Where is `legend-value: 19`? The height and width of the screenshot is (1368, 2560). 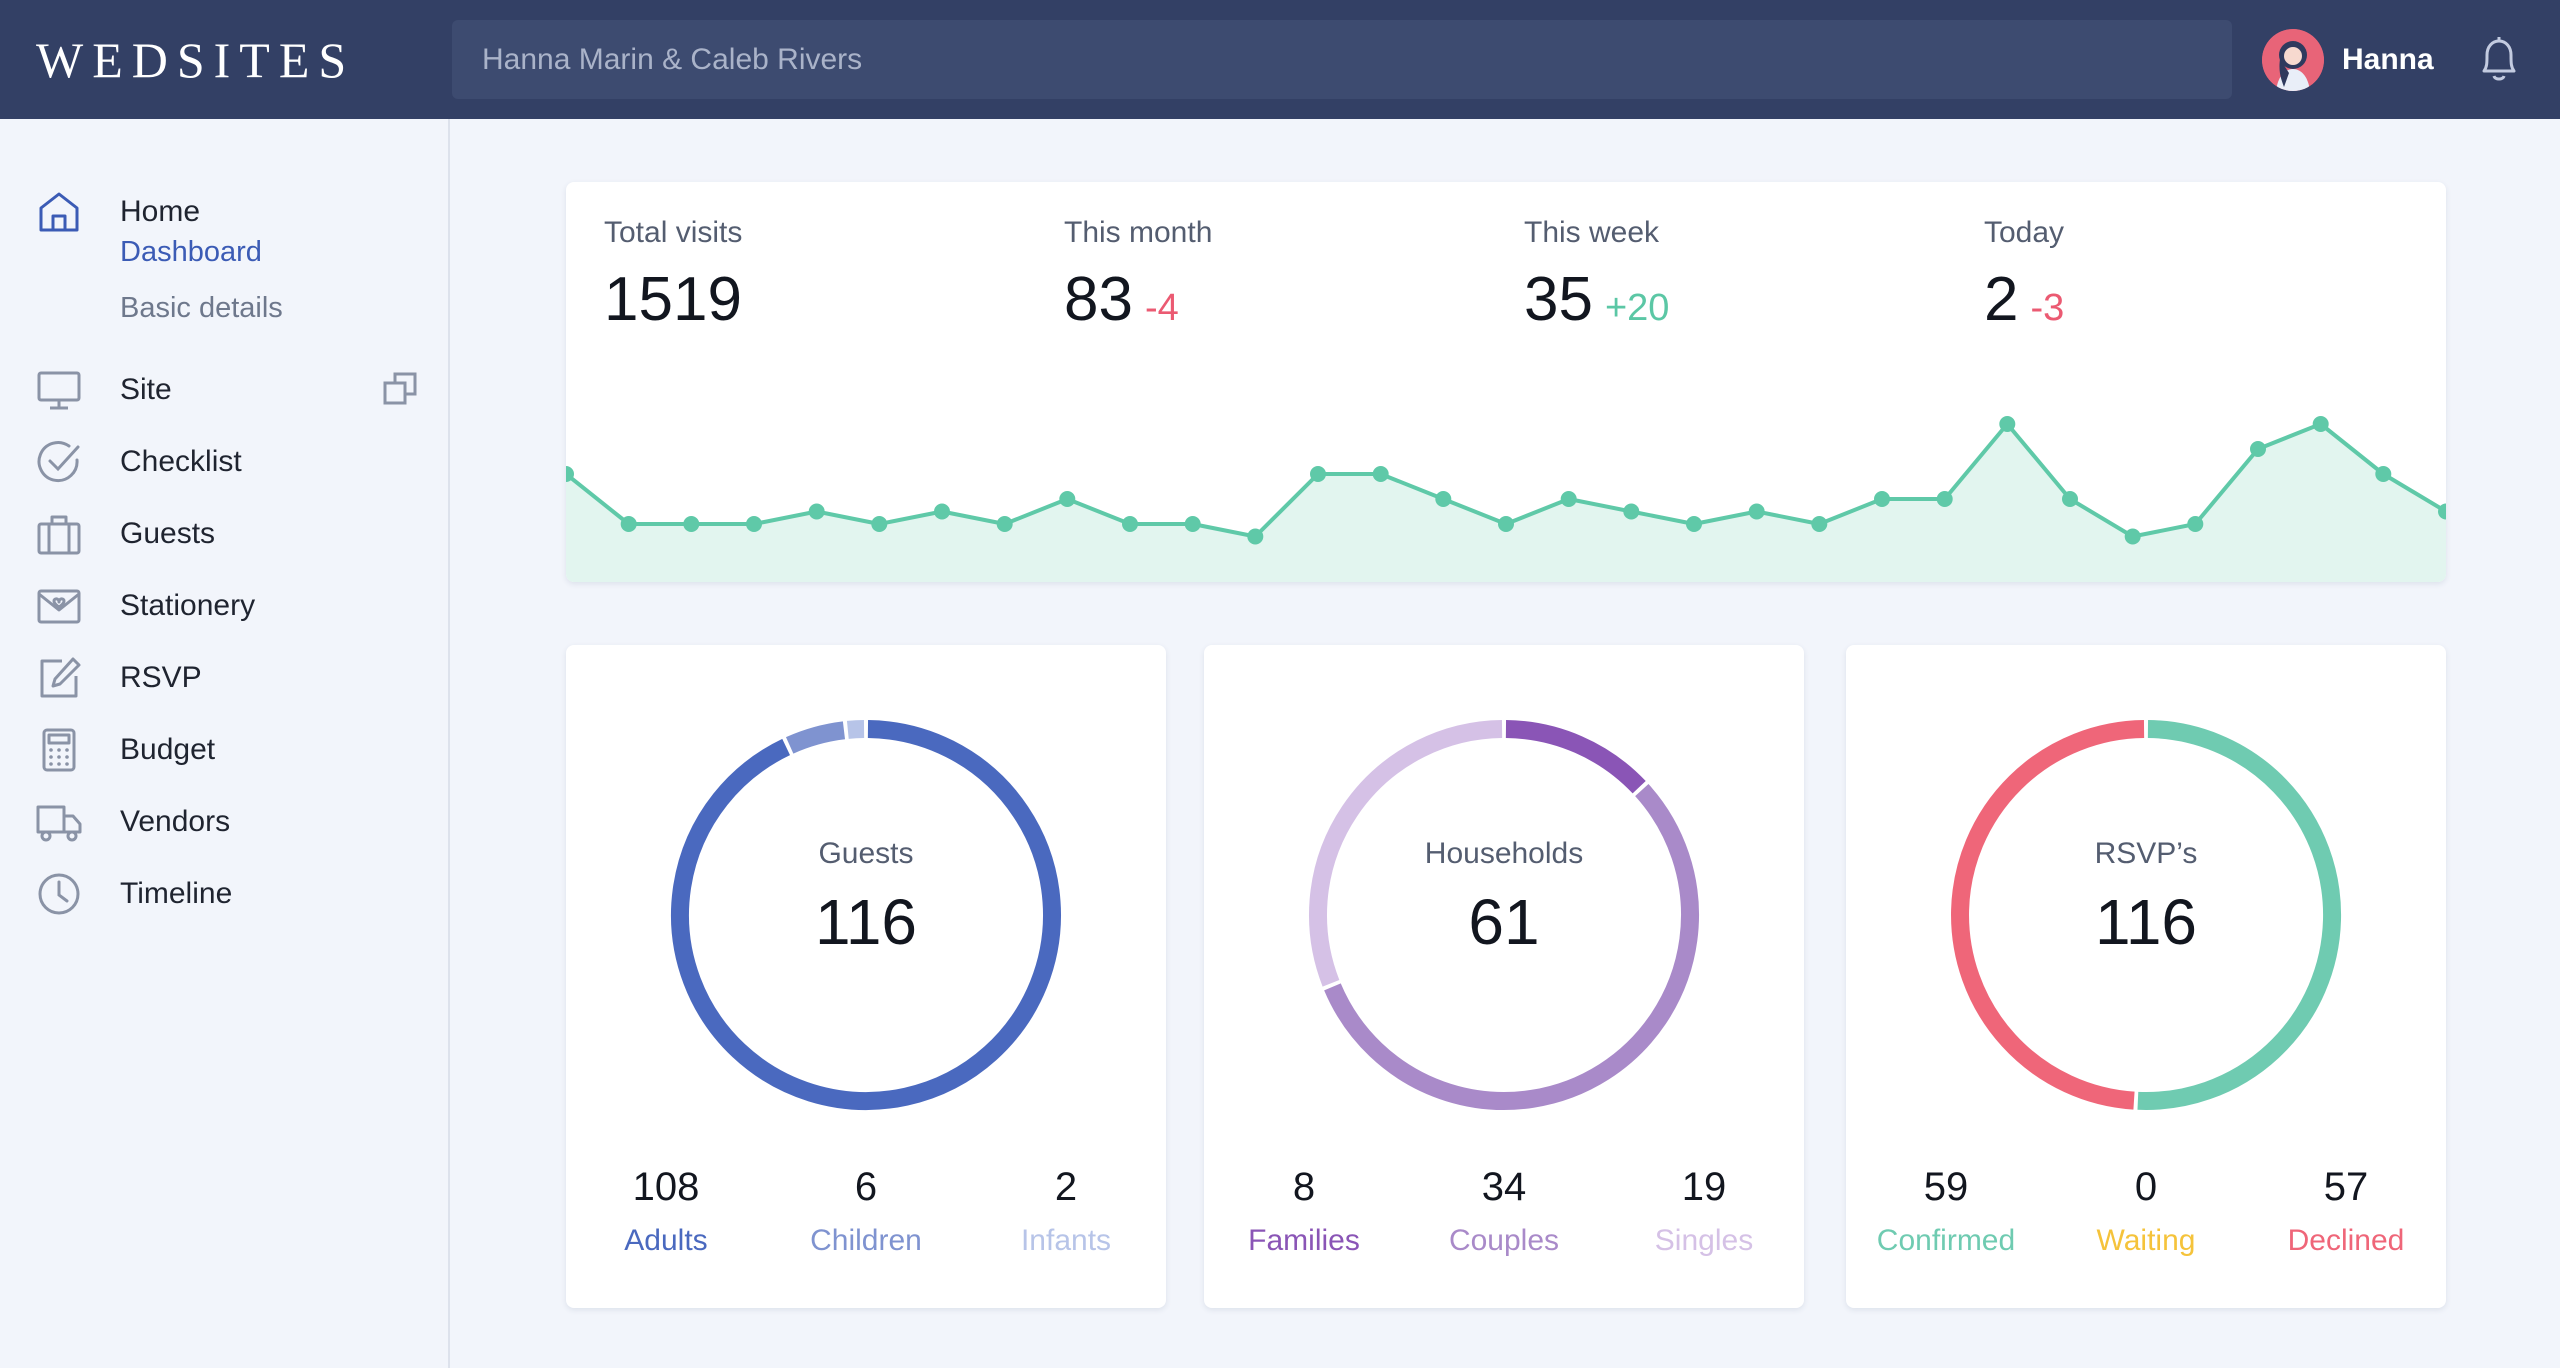 legend-value: 19 is located at coordinates (1704, 1187).